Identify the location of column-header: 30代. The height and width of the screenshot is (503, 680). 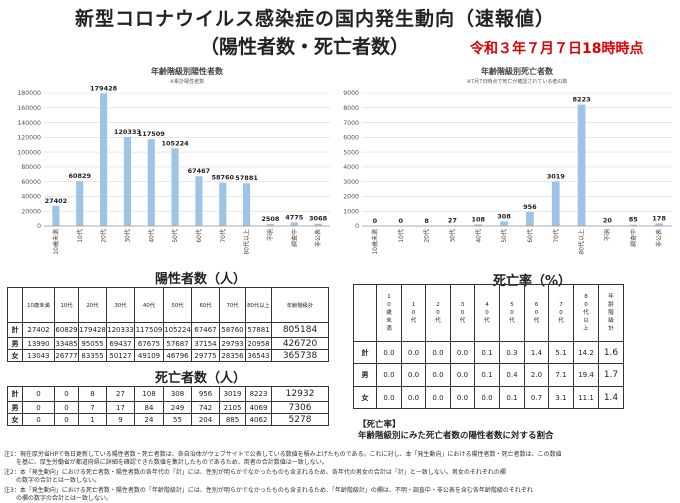
(121, 305).